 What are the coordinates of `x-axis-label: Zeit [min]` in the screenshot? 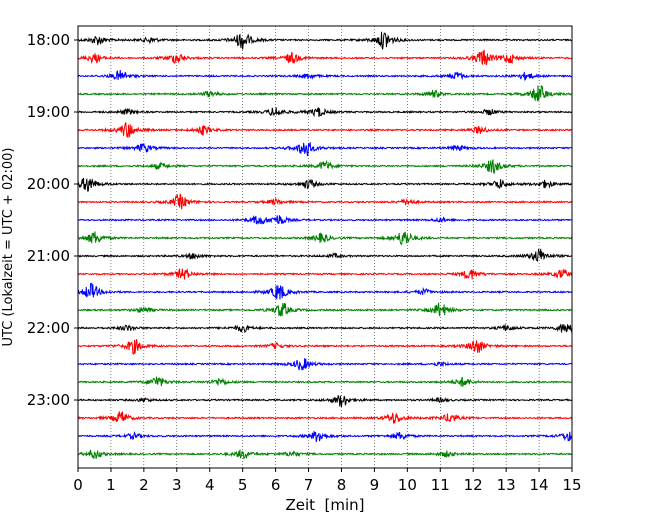 It's located at (324, 505).